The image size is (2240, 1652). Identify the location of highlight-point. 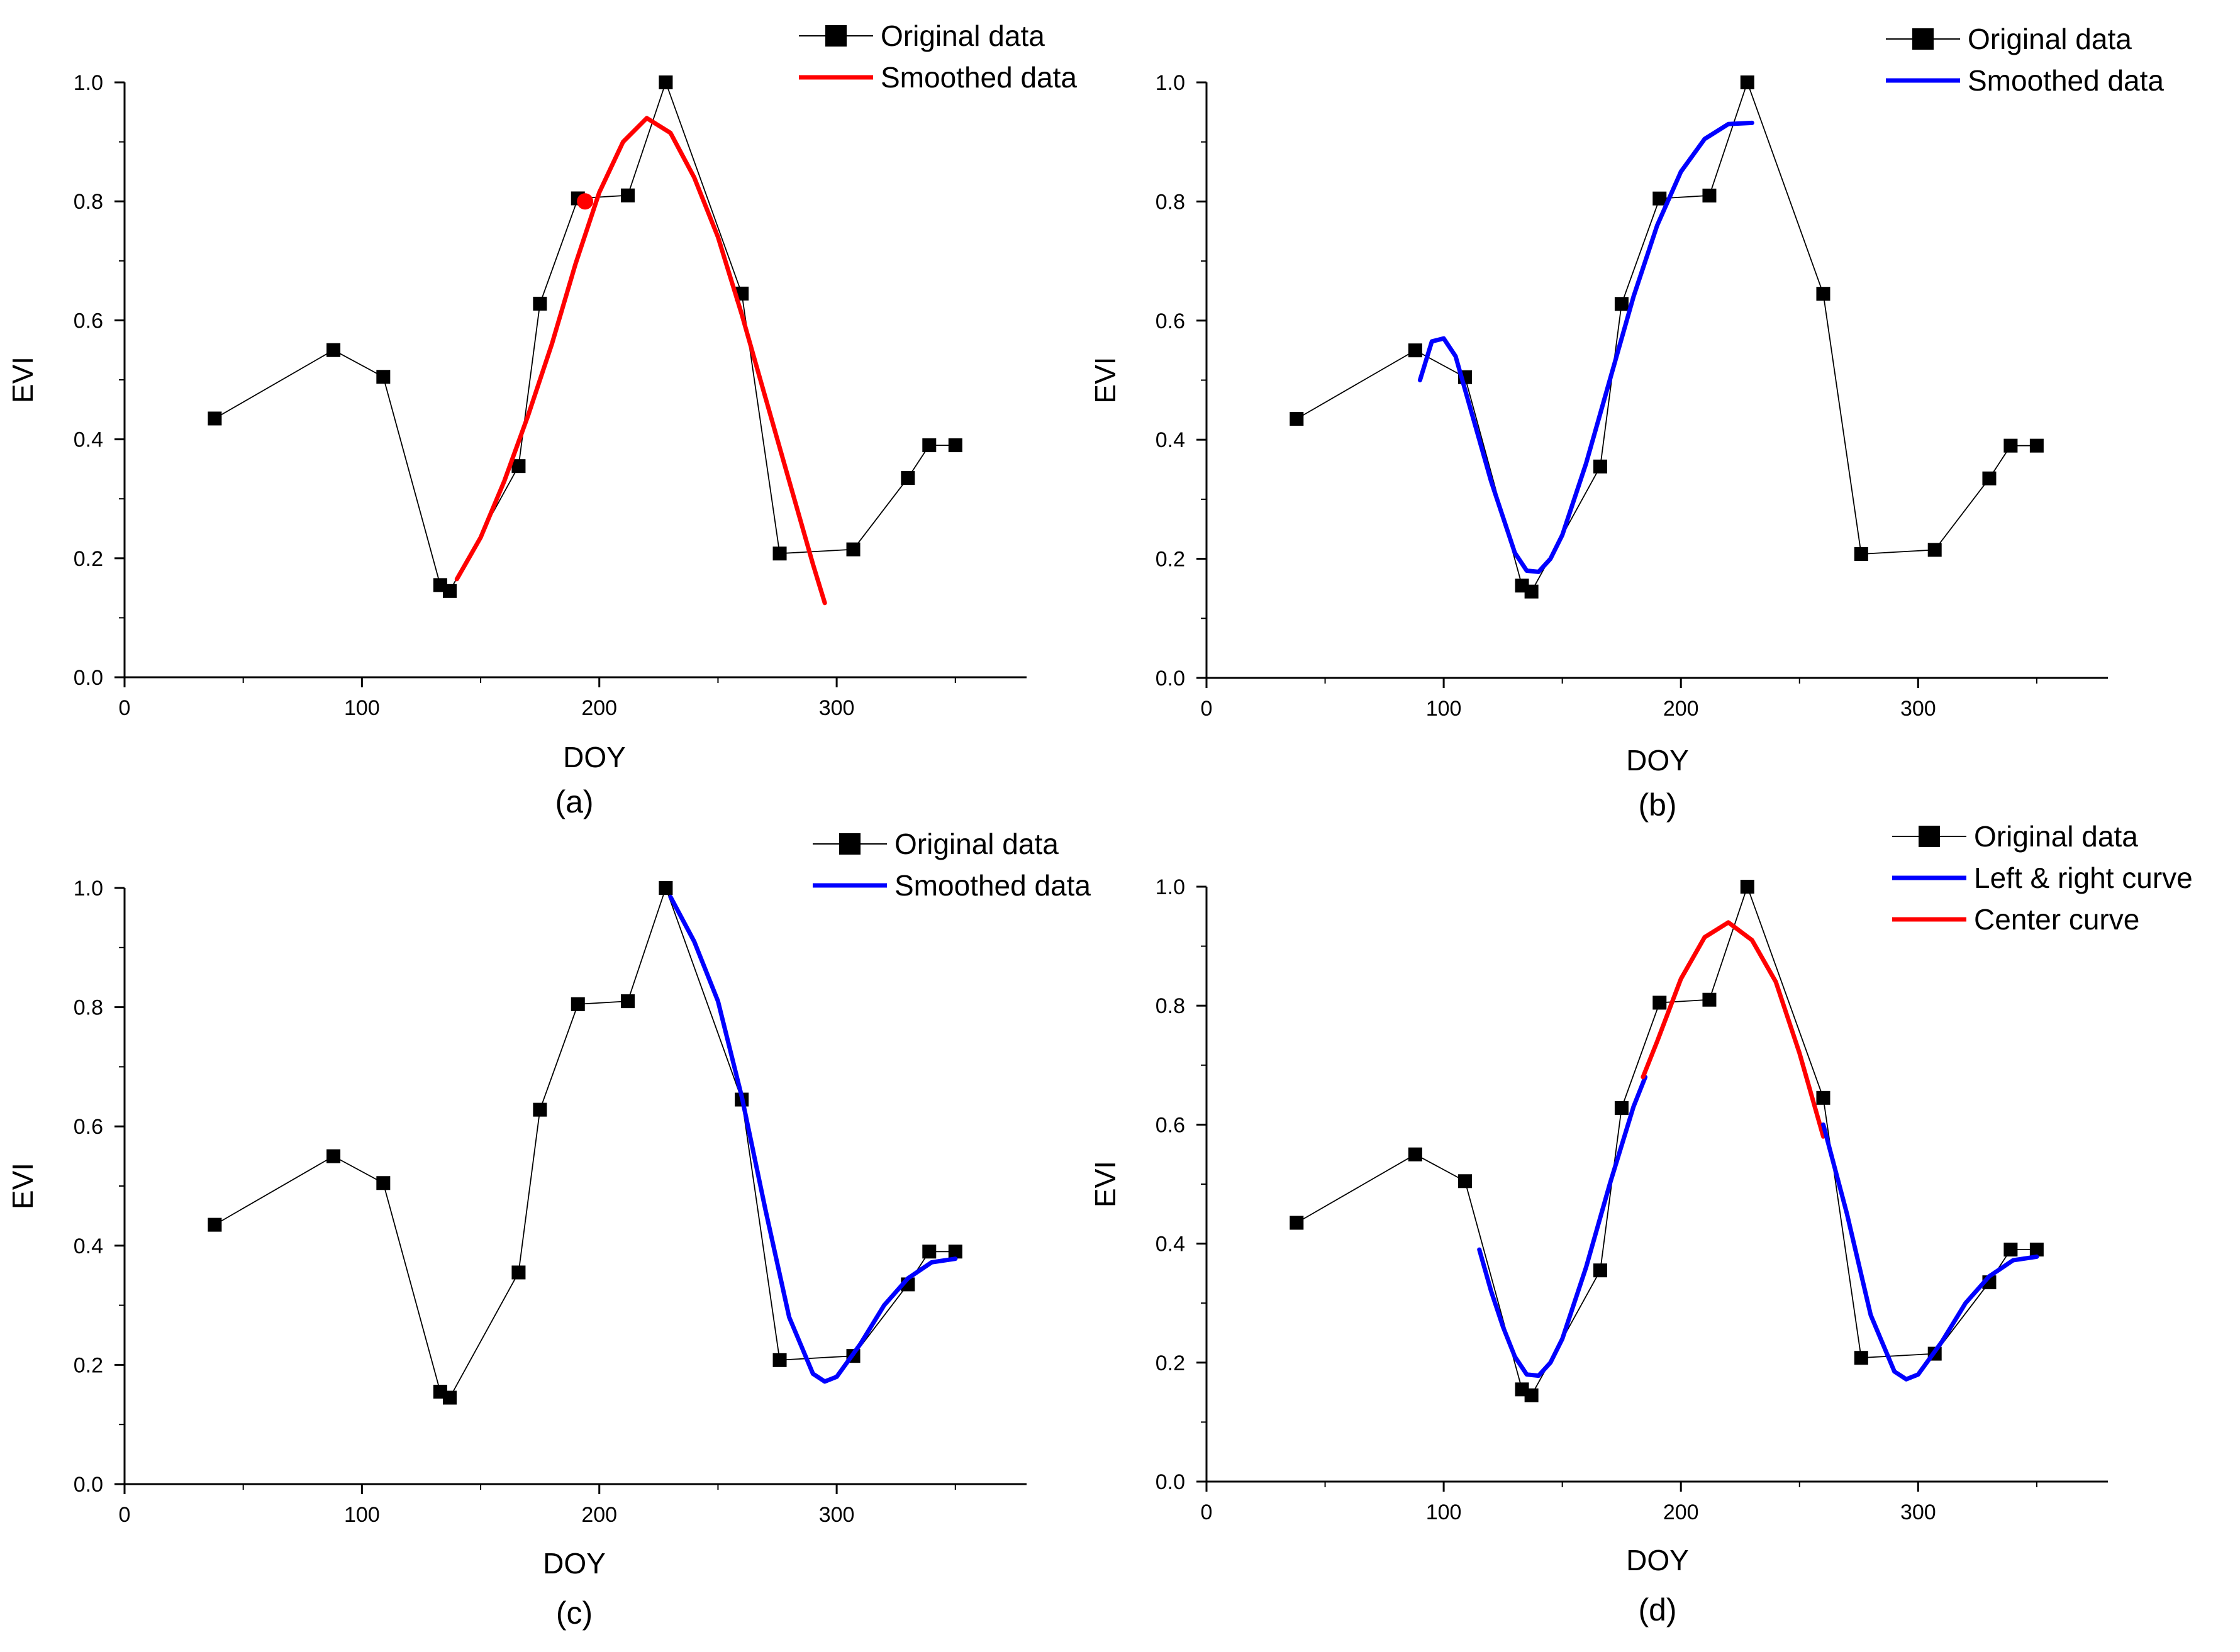
(585, 201).